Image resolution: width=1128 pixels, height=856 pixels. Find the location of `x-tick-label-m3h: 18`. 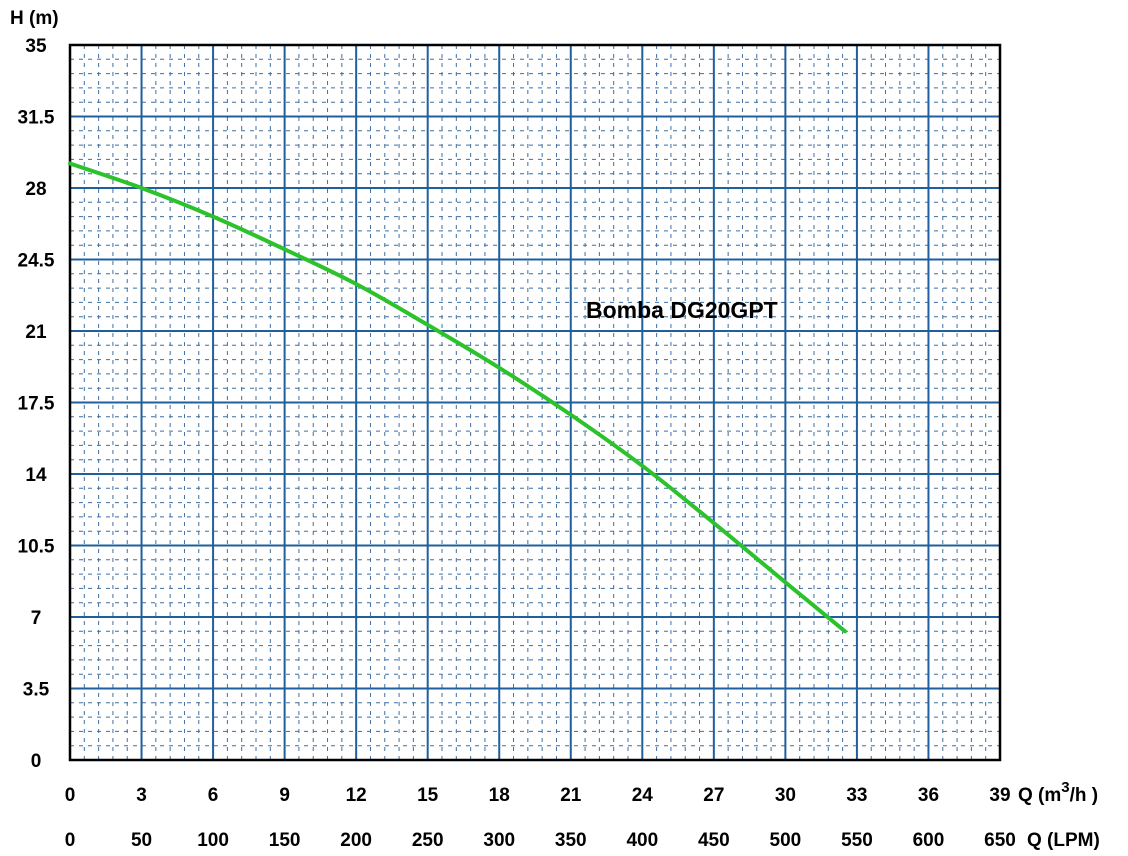

x-tick-label-m3h: 18 is located at coordinates (499, 795).